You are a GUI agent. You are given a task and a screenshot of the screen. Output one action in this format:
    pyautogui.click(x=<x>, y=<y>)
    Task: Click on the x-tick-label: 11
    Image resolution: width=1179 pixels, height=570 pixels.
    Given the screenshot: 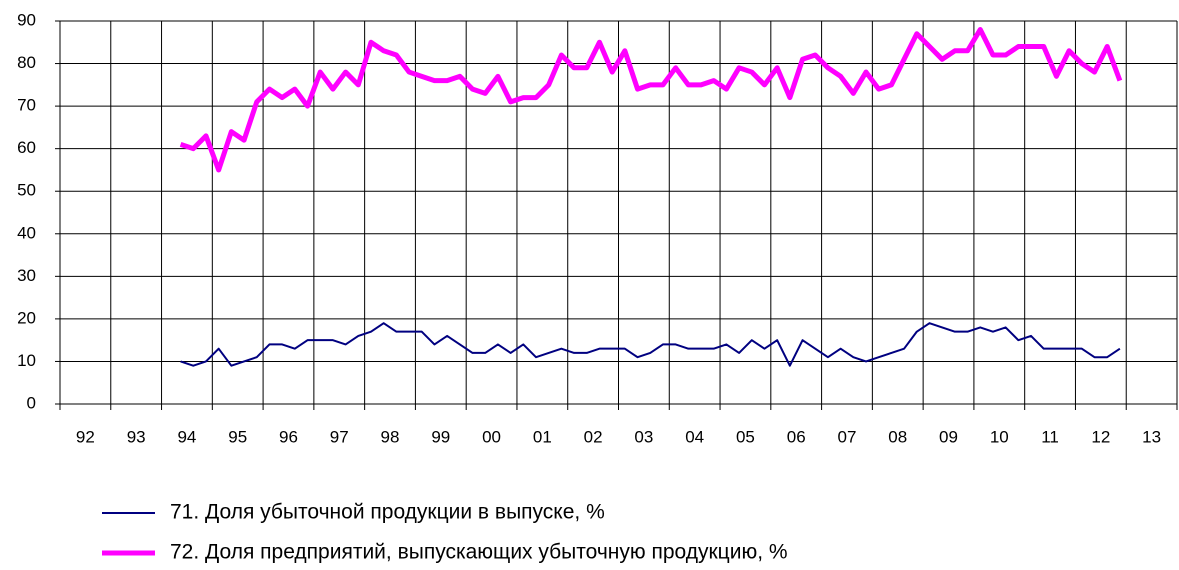 What is the action you would take?
    pyautogui.click(x=1050, y=436)
    